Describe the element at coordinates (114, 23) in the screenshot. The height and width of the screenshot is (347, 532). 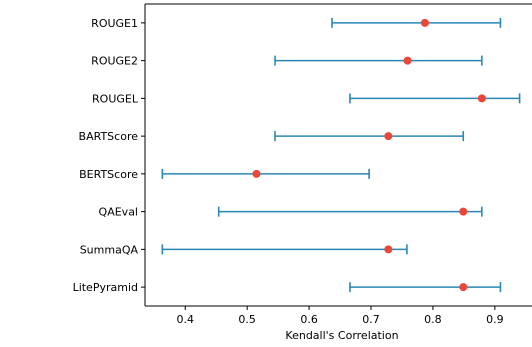
I see `y-tick-label: ROUGE1` at that location.